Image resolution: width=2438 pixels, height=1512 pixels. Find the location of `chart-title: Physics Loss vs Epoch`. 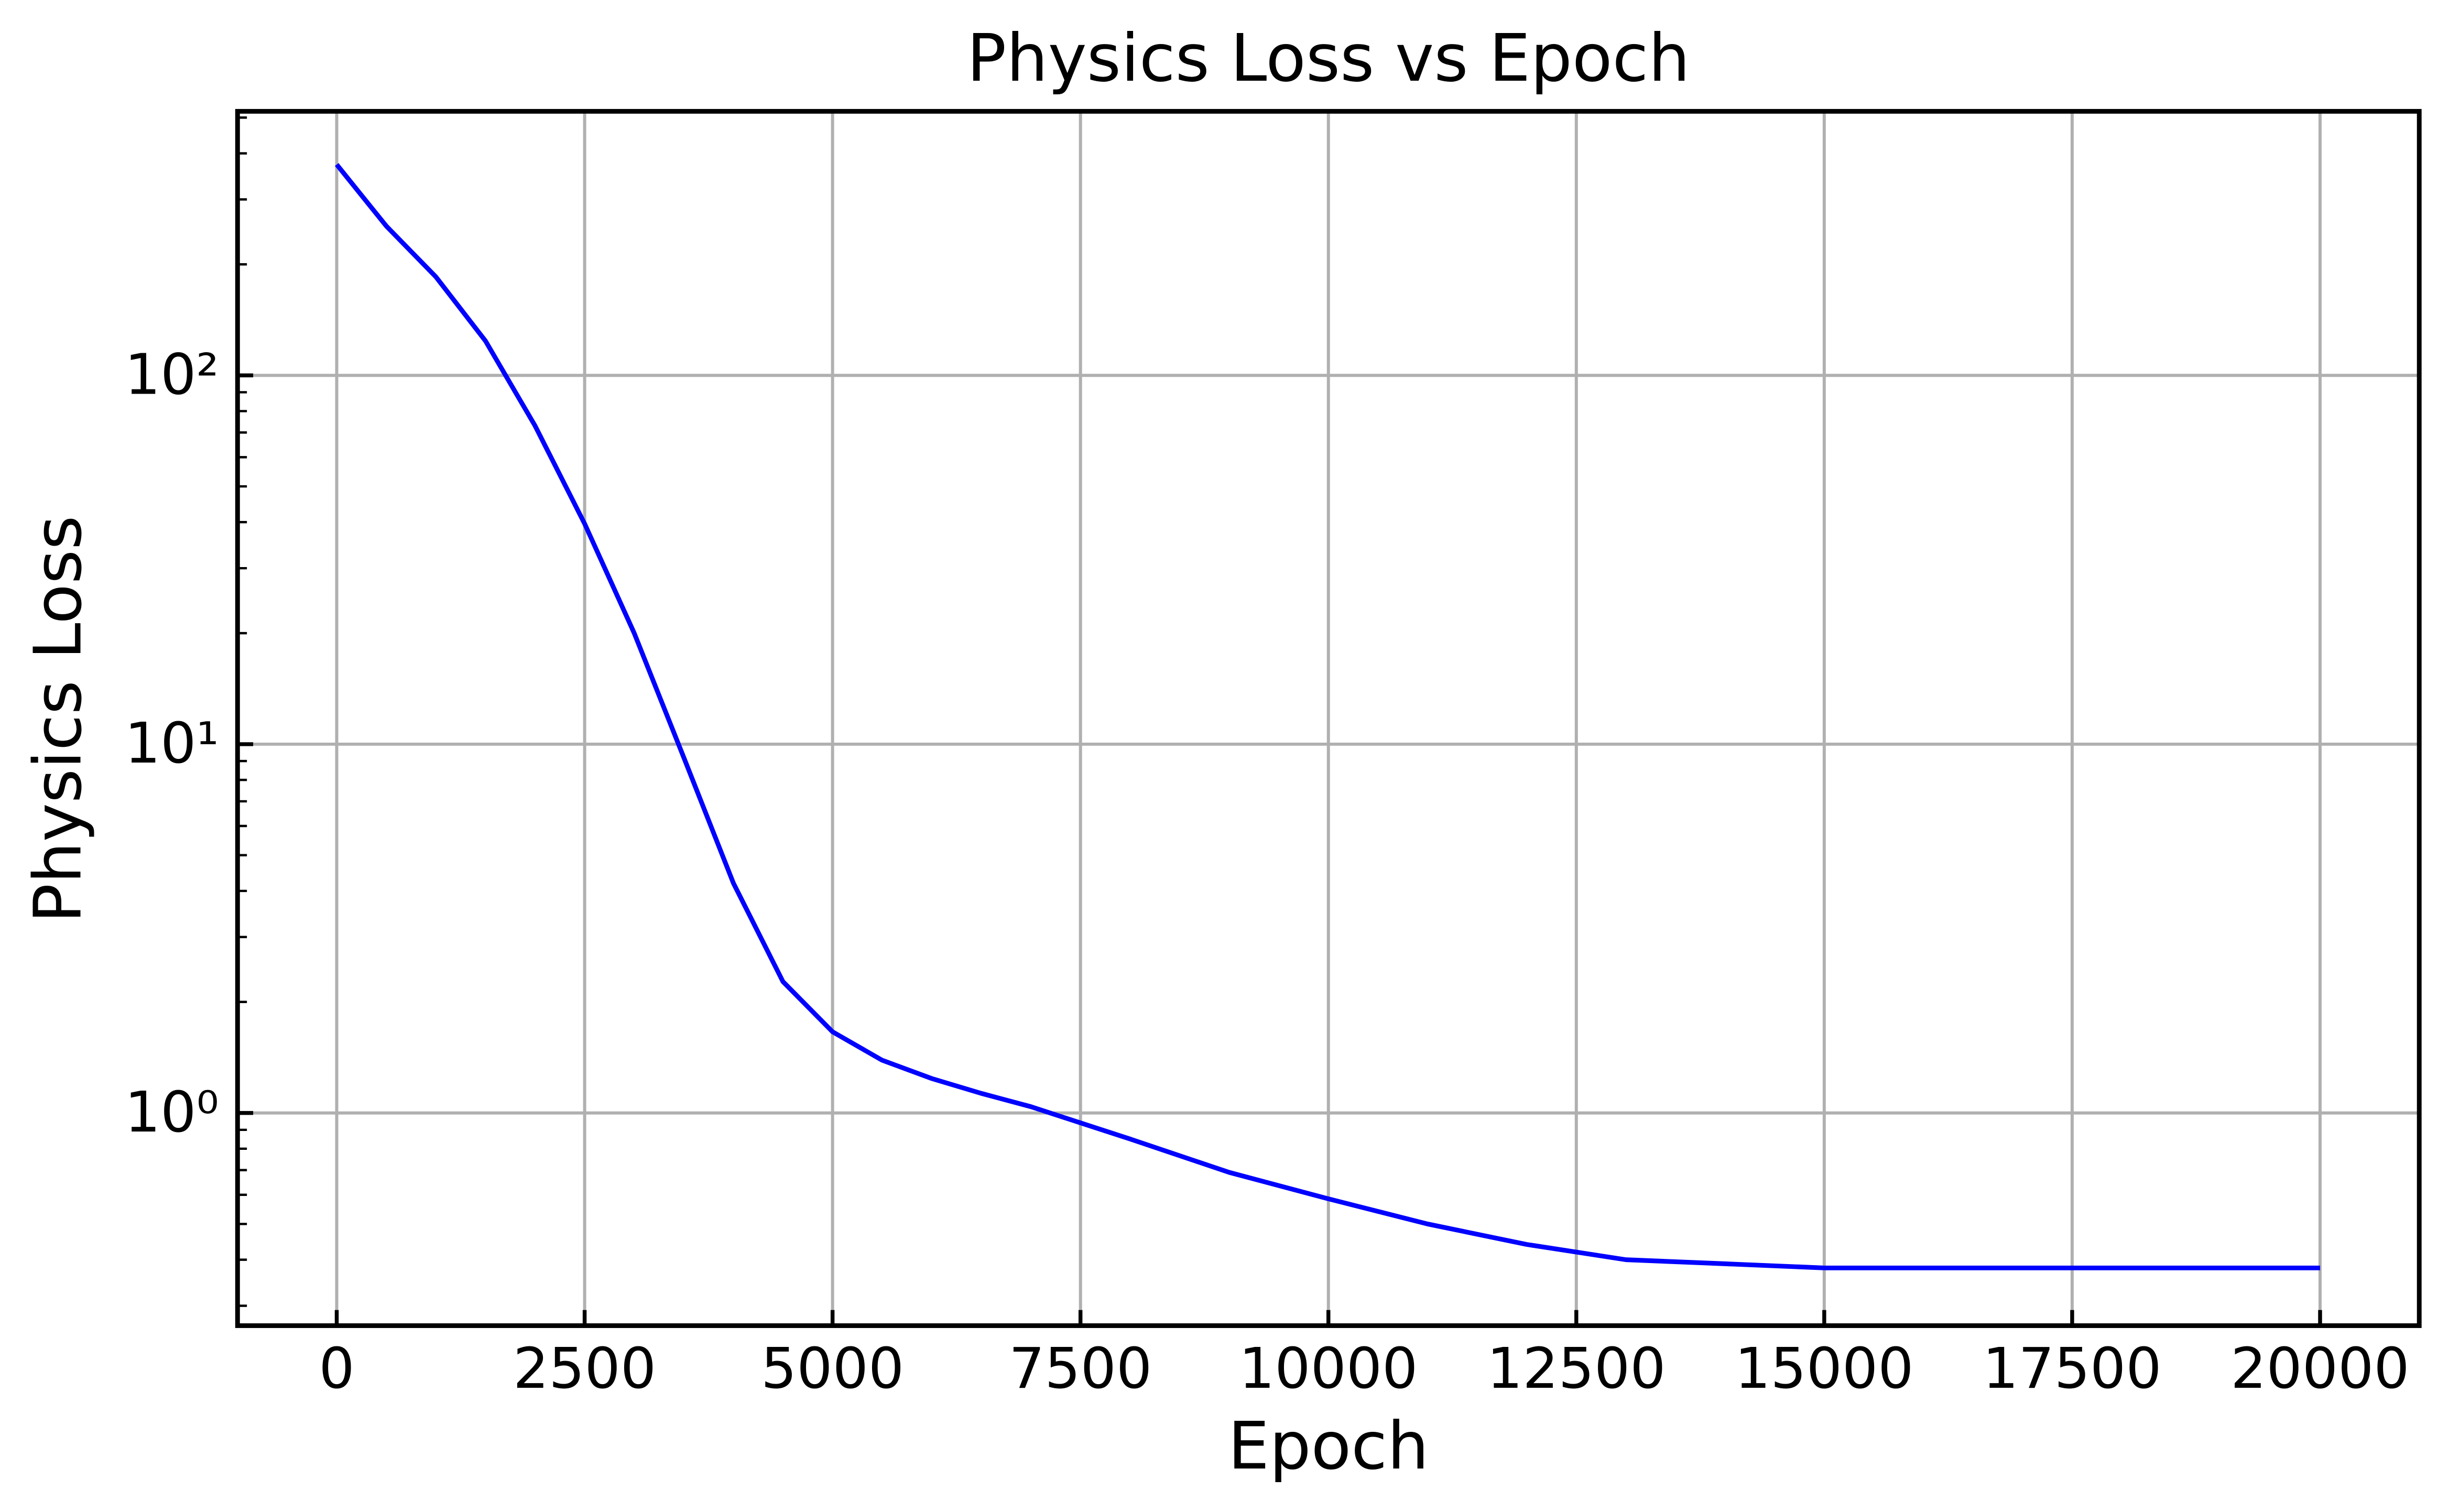

chart-title: Physics Loss vs Epoch is located at coordinates (1328, 58).